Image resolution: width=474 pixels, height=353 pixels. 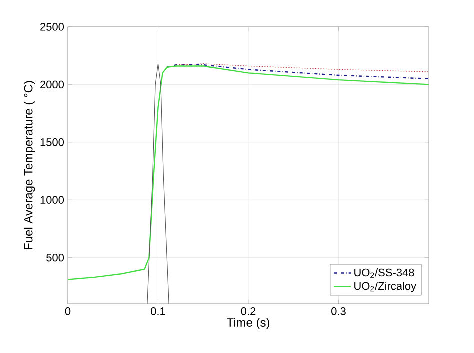 What do you see at coordinates (158, 312) in the screenshot?
I see `x-tick-label: 0.1` at bounding box center [158, 312].